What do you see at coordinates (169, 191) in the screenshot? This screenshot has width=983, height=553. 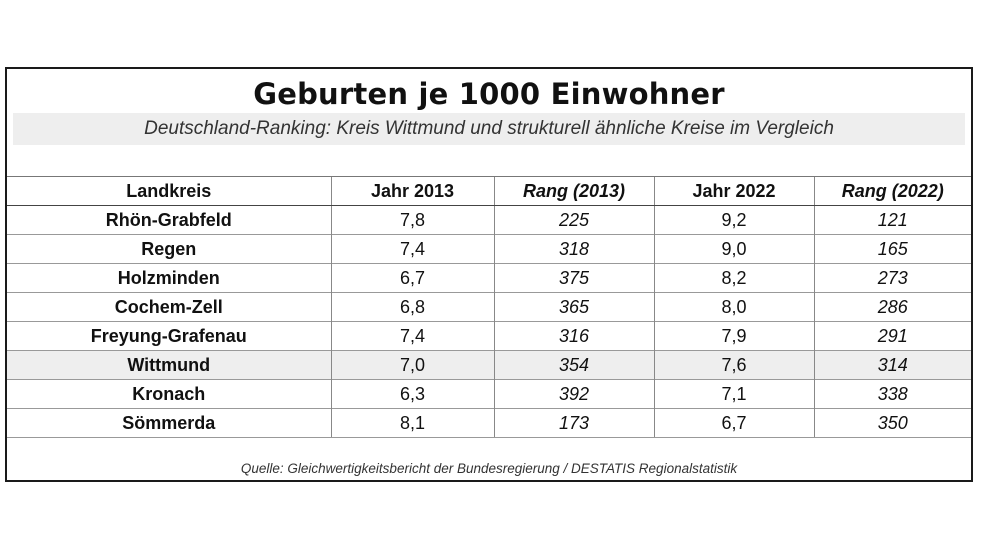 I see `column-header-landkreis: Landkreis` at bounding box center [169, 191].